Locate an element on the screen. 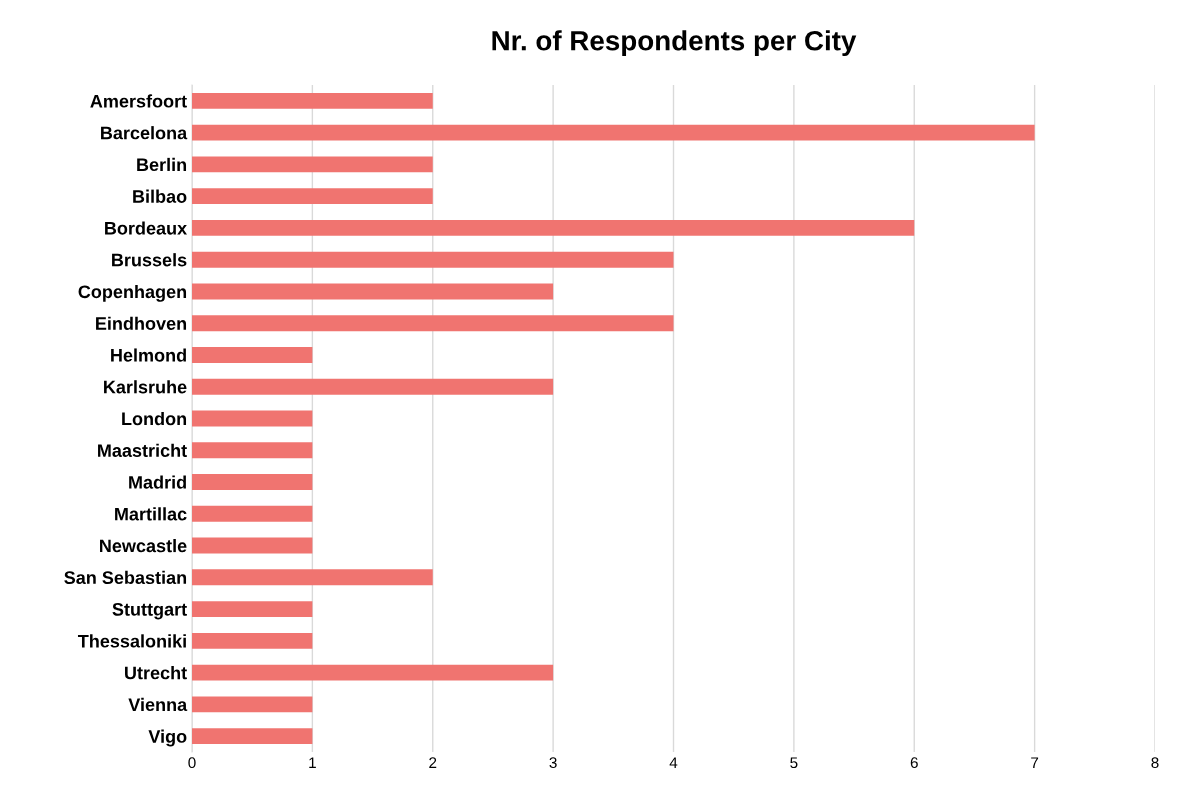 This screenshot has height=794, width=1179. y-tick-label: Eindhoven is located at coordinates (141, 323).